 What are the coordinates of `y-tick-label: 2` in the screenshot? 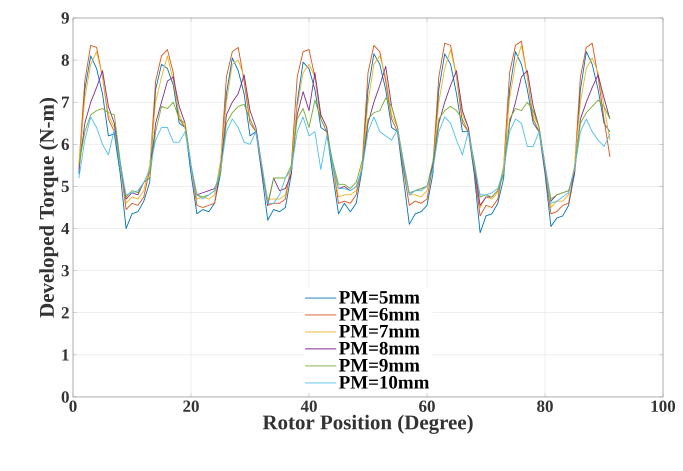 It's located at (65, 312).